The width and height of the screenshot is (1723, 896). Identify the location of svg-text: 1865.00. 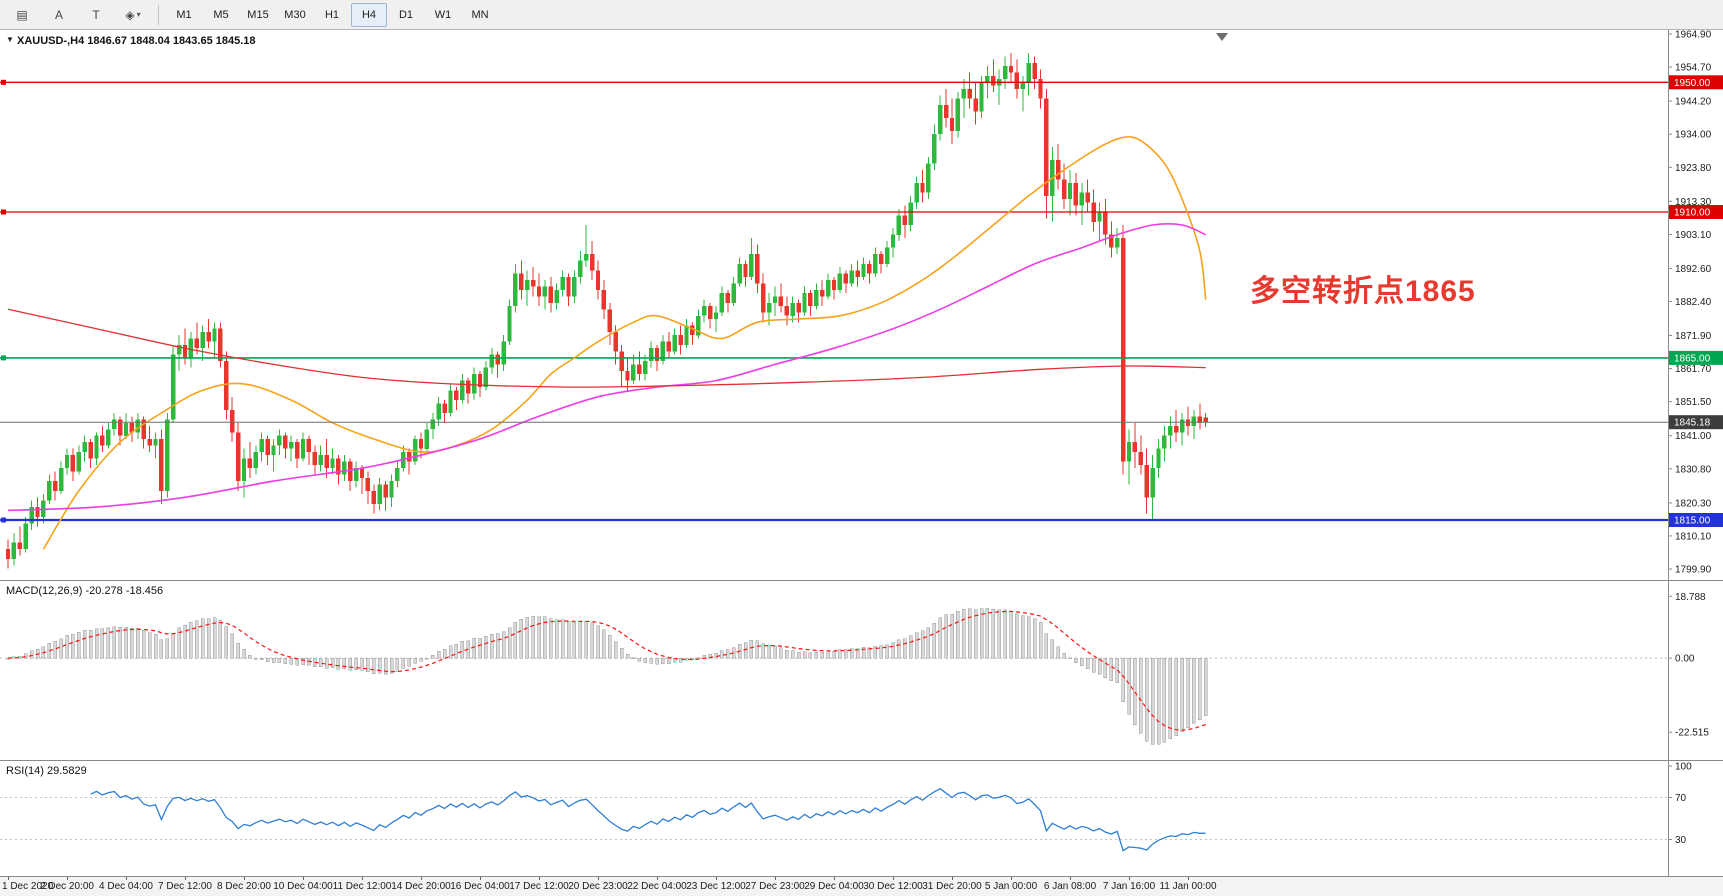
(1692, 358).